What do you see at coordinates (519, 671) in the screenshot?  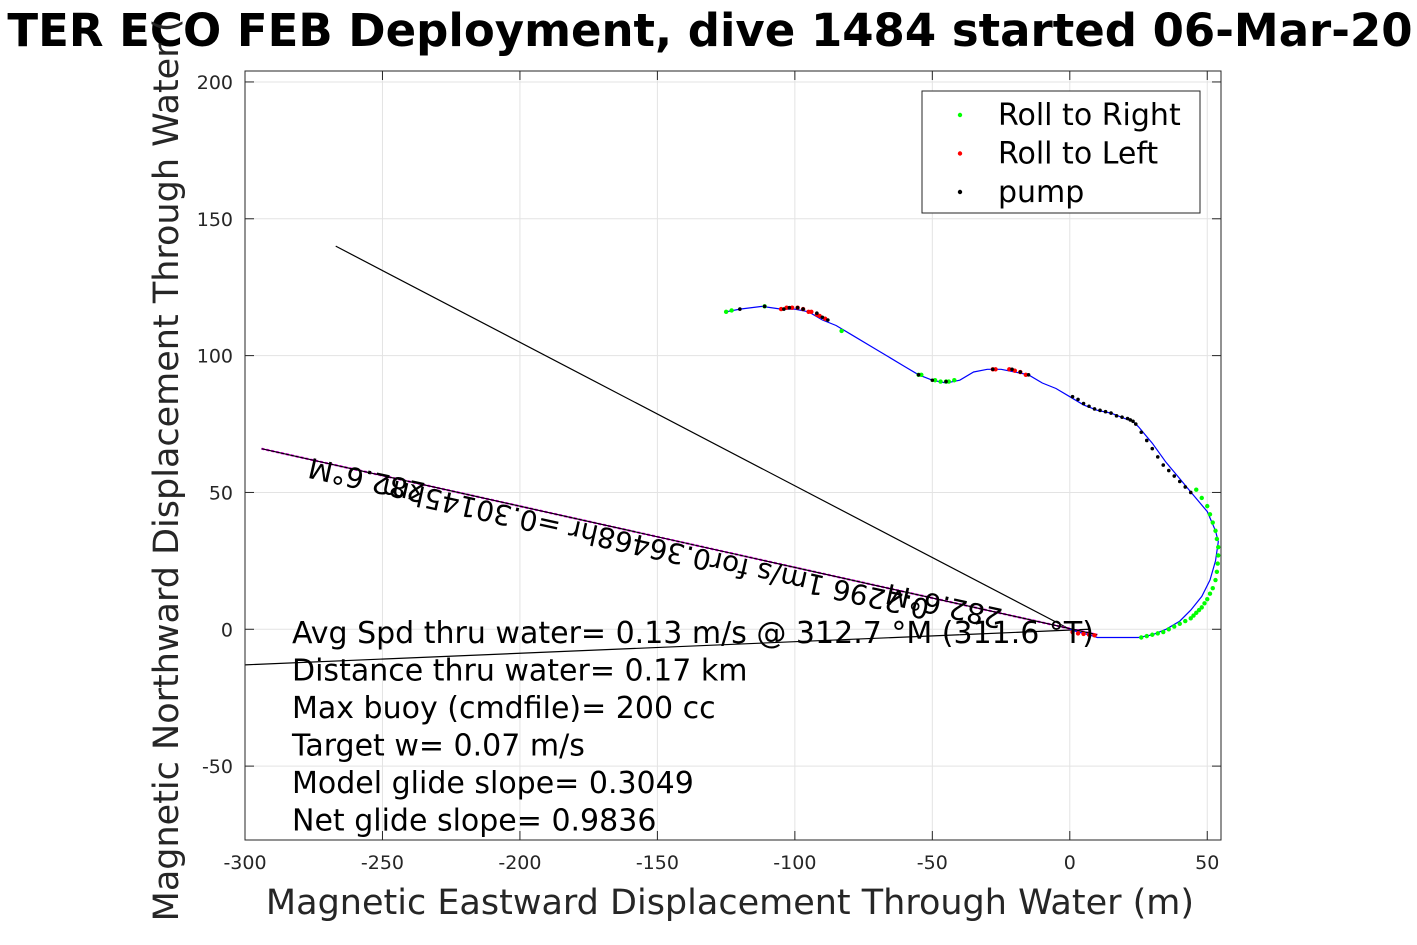 I see `stats-line: Distance thru water= 0.17 km` at bounding box center [519, 671].